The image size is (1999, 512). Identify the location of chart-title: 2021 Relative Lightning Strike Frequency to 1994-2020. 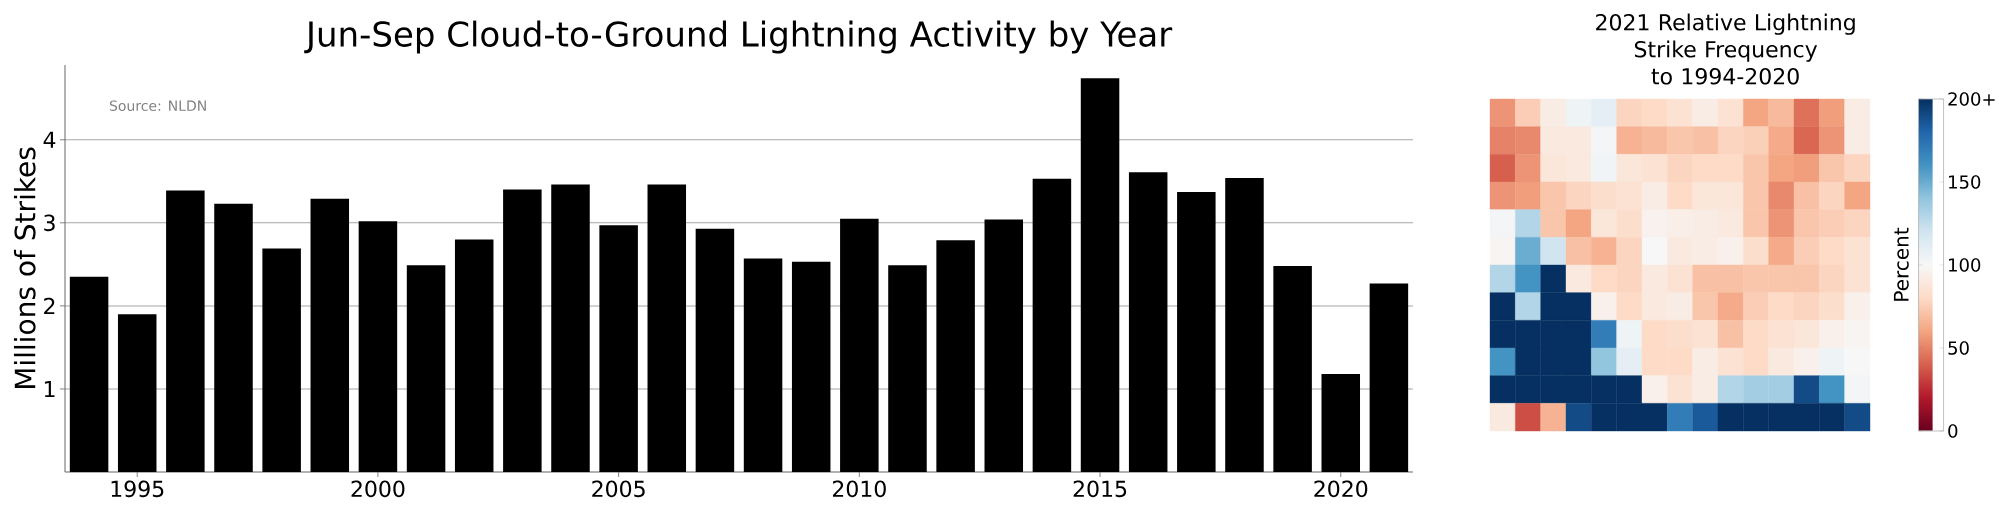
(1725, 49).